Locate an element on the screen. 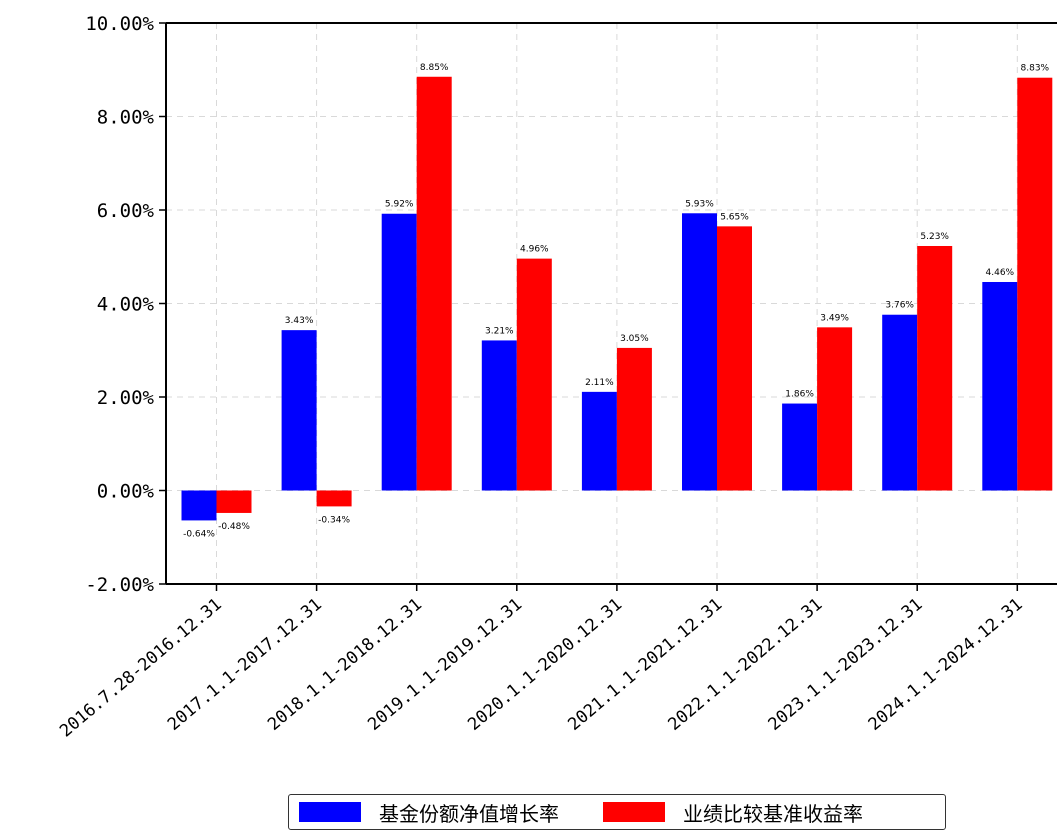 The image size is (1057, 832). legend-label-fund: 基金份额净值增长率 is located at coordinates (469, 813).